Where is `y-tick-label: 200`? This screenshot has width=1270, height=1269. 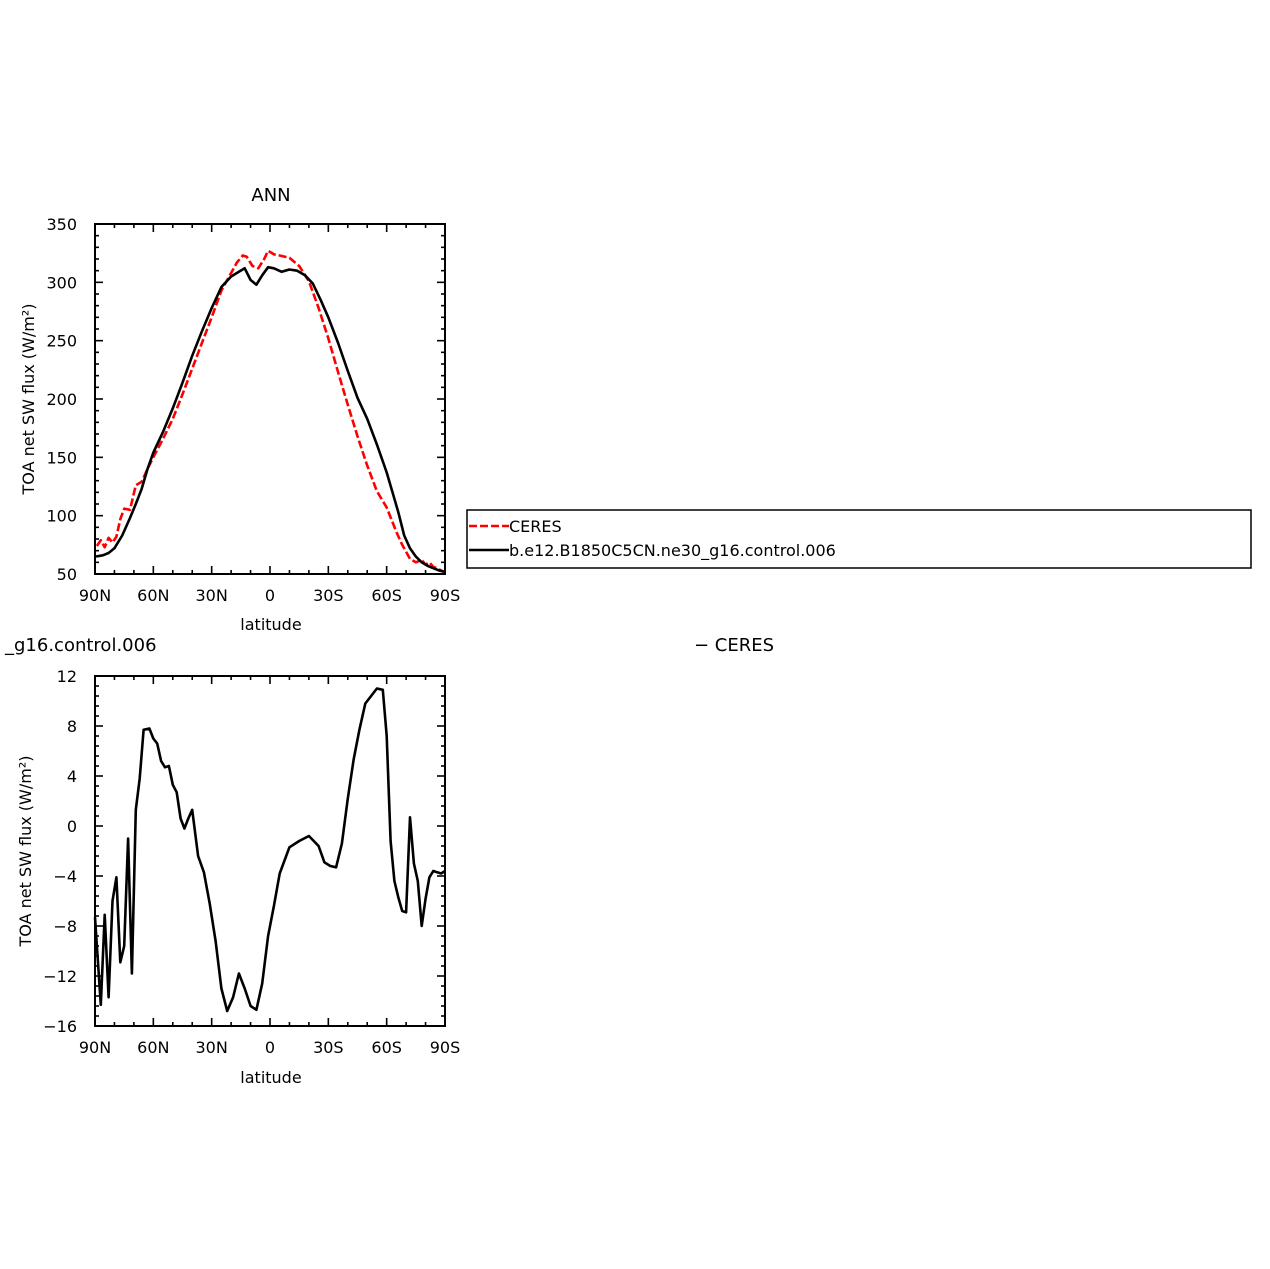 y-tick-label: 200 is located at coordinates (61, 399).